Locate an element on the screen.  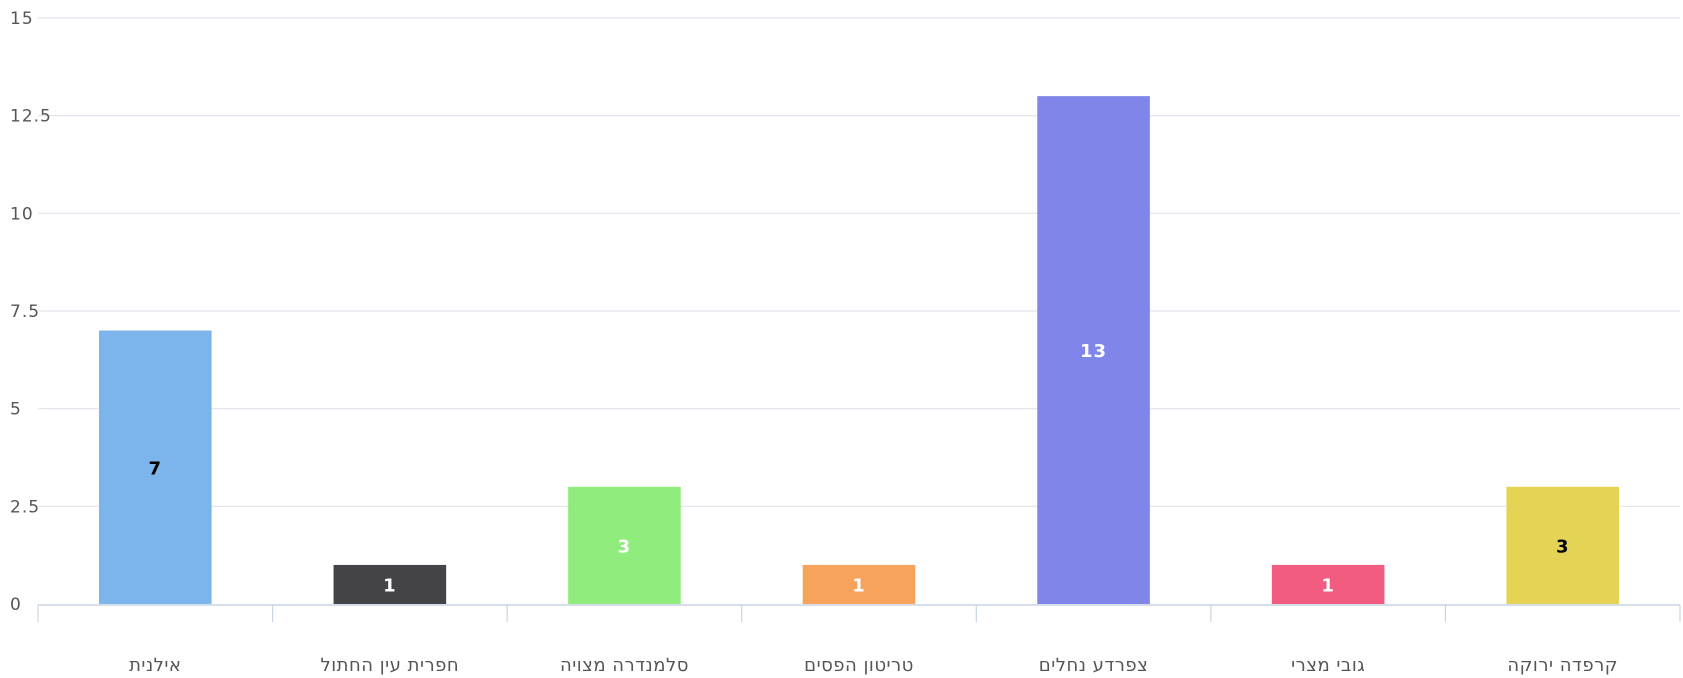
x-tick-label-2: סלמנדרה מצויה is located at coordinates (624, 665).